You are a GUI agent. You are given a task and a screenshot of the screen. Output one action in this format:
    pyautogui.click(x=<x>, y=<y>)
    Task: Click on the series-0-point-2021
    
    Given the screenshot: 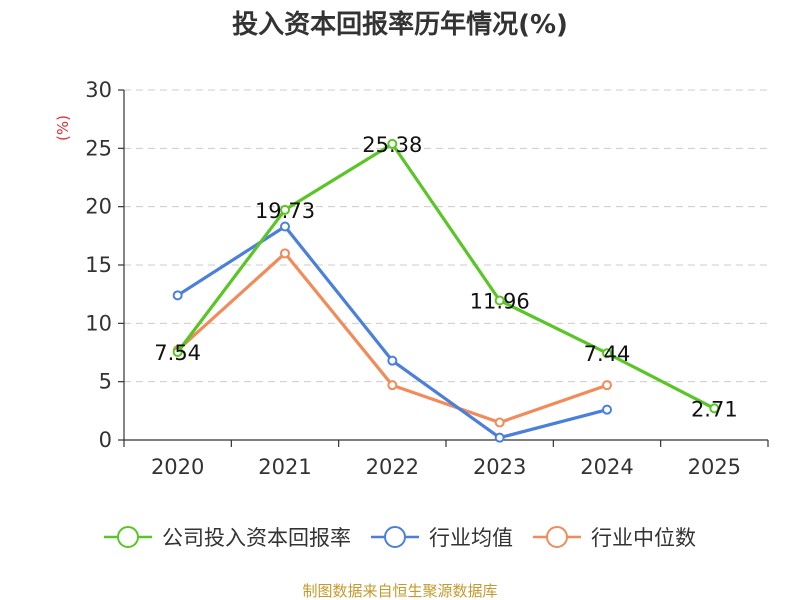 What is the action you would take?
    pyautogui.click(x=285, y=209)
    